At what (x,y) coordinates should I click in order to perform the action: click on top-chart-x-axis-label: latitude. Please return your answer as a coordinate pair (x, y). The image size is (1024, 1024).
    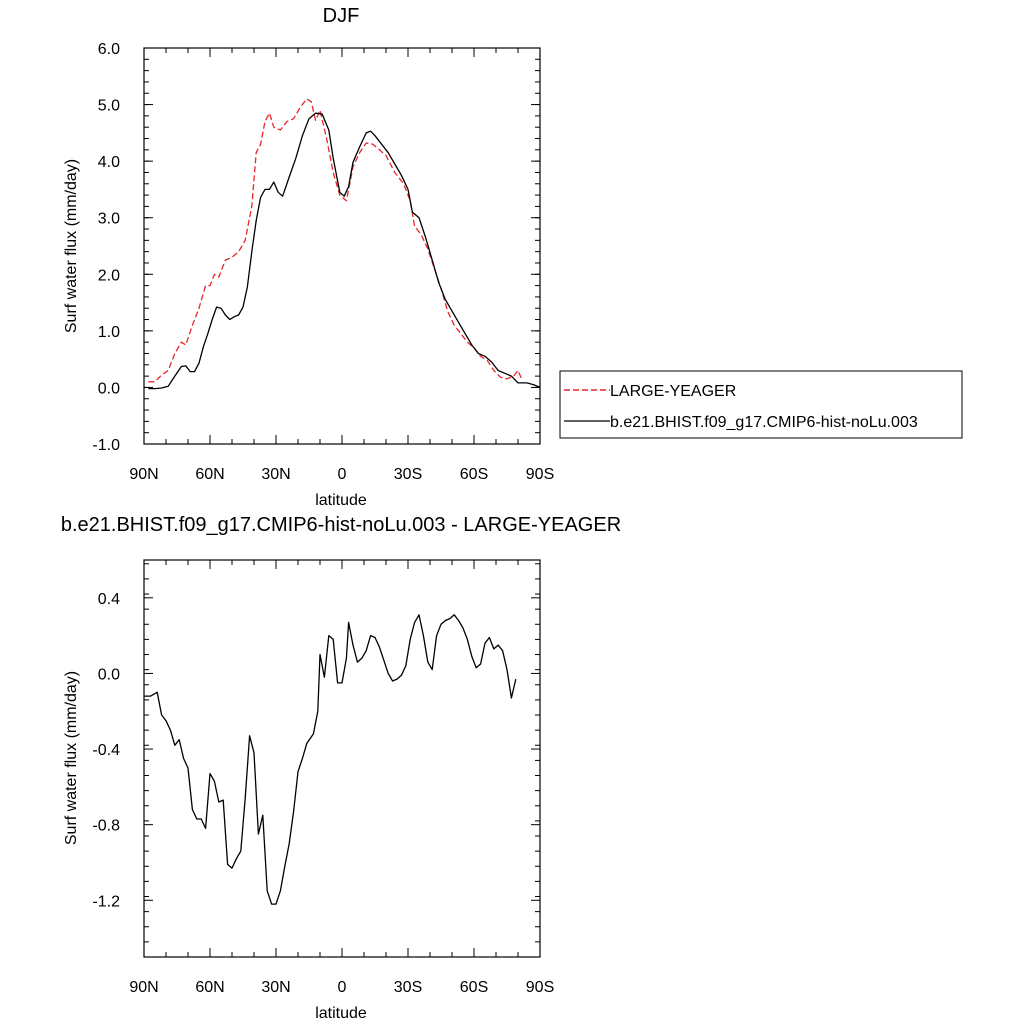
    Looking at the image, I should click on (341, 500).